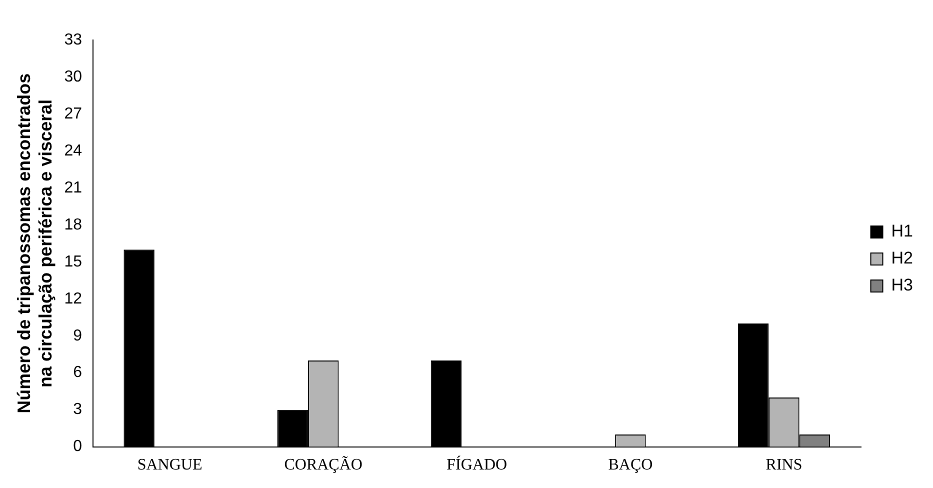  What do you see at coordinates (73, 299) in the screenshot?
I see `y-tick-label: 12` at bounding box center [73, 299].